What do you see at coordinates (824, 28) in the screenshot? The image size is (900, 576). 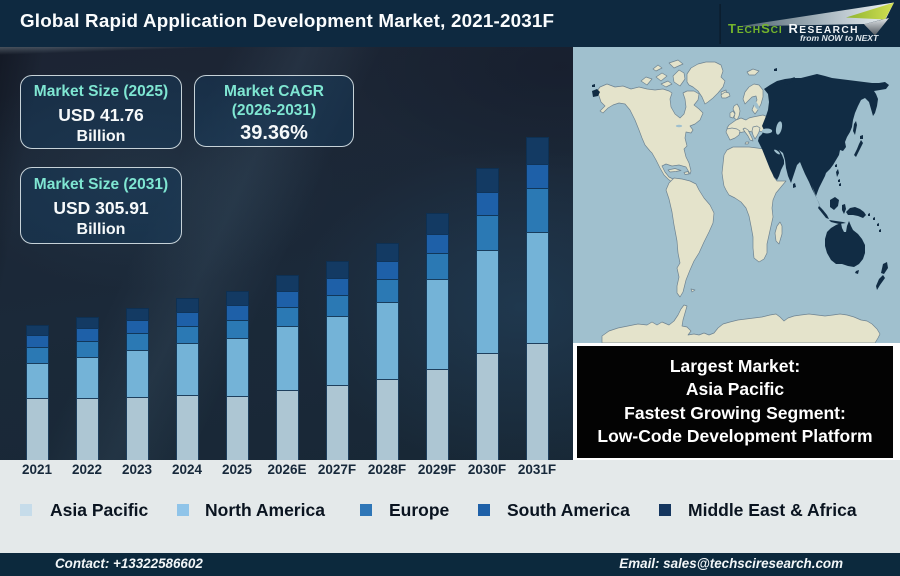 I see `svg-text: RESEARCH` at bounding box center [824, 28].